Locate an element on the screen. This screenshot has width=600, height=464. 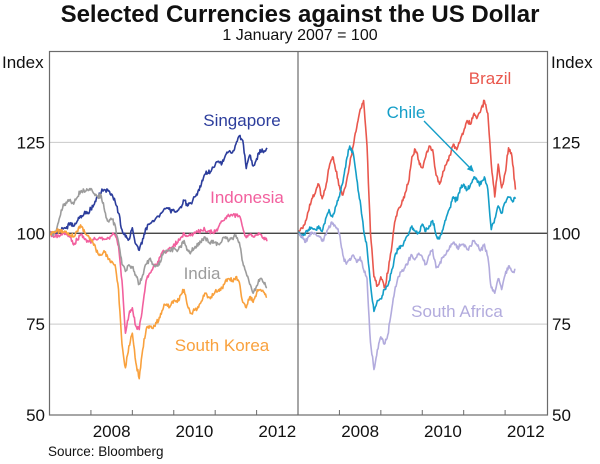
x-year-label-2012-right: 2012 is located at coordinates (526, 431).